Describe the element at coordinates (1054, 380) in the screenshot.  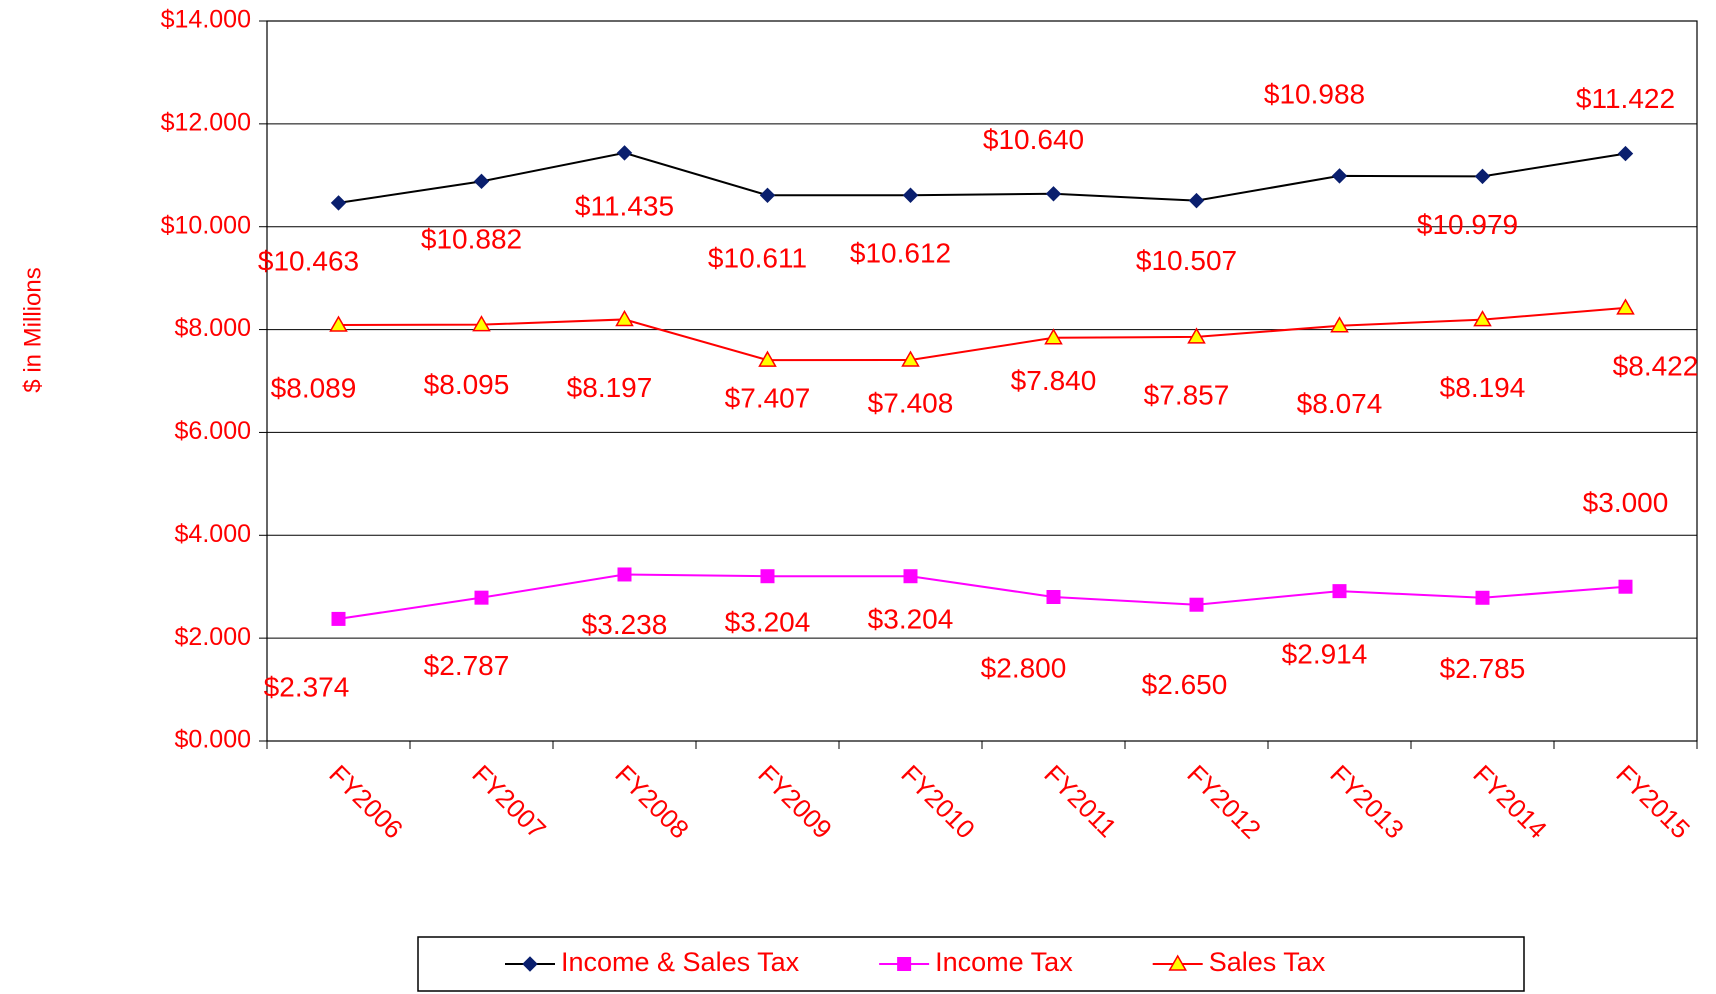
I see `data-label: $7.840` at that location.